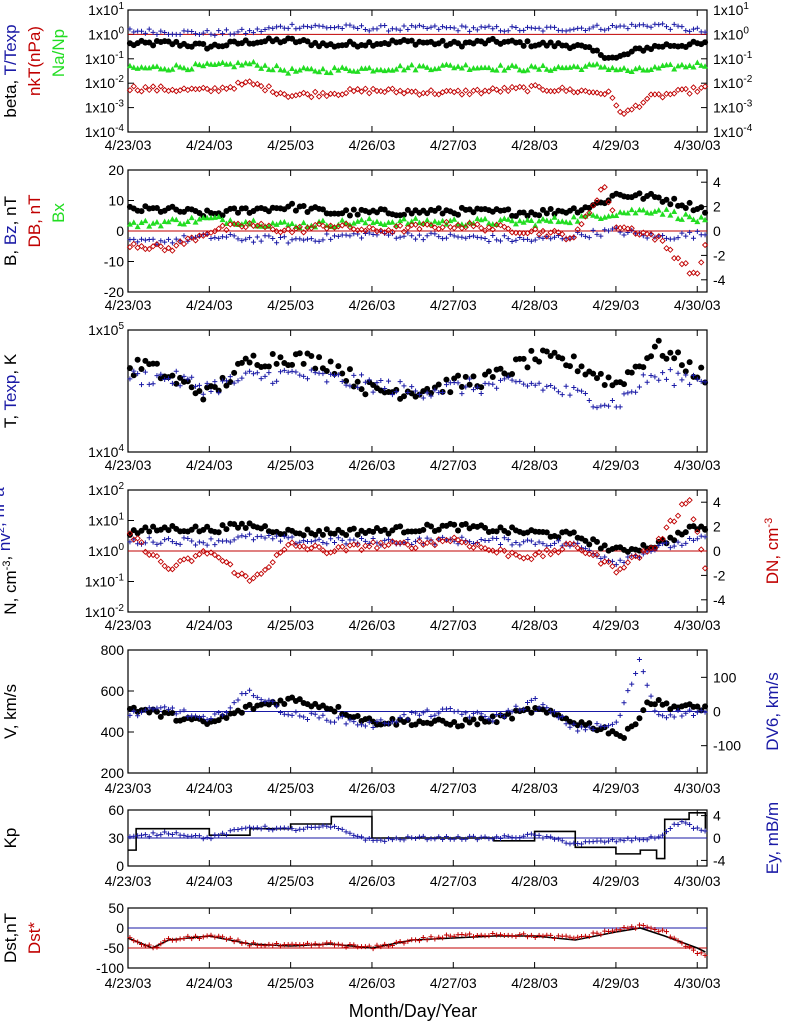 The width and height of the screenshot is (791, 1029). What do you see at coordinates (697, 983) in the screenshot?
I see `x-tick-label: 4/30/03` at bounding box center [697, 983].